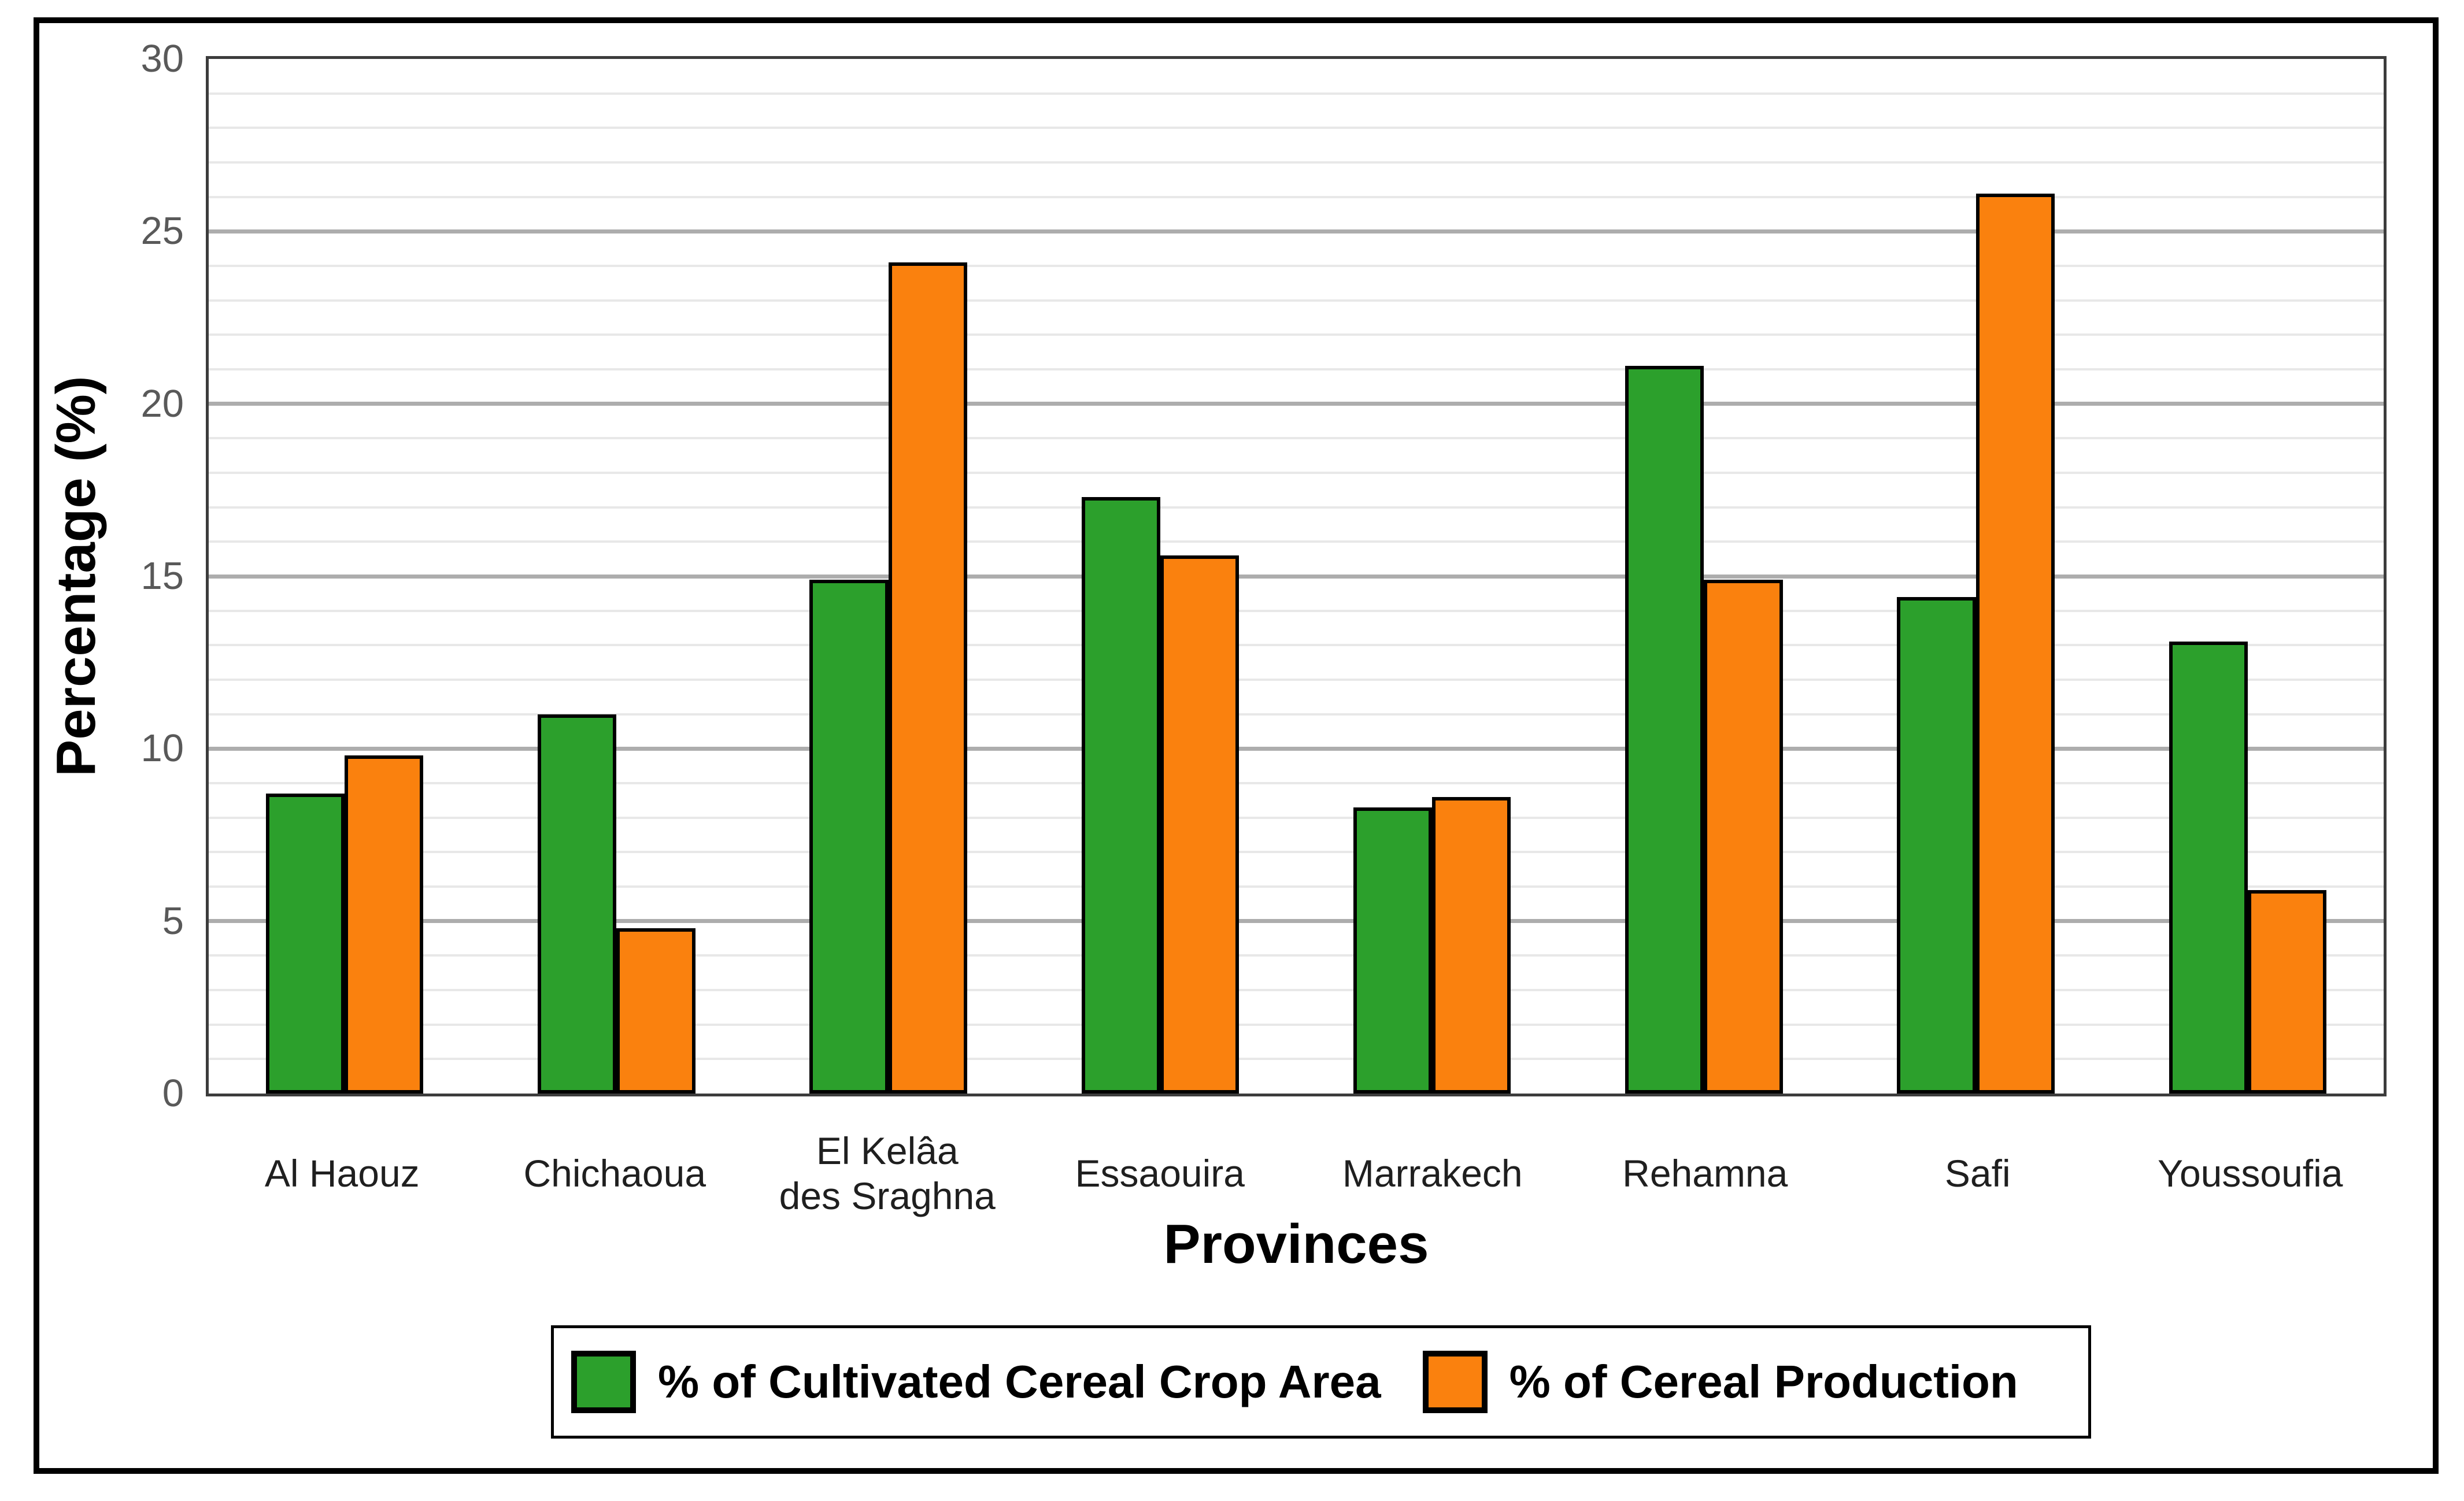 Image resolution: width=2464 pixels, height=1501 pixels. I want to click on y-axis-title: Percentage (%), so click(76, 576).